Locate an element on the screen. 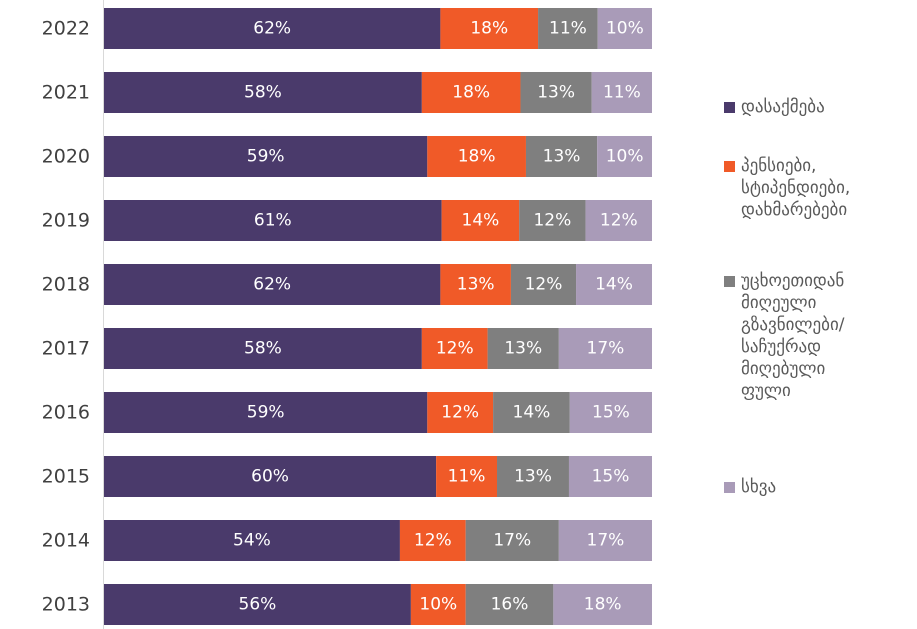 The height and width of the screenshot is (629, 917). bar-segment-employment-2016 is located at coordinates (266, 412).